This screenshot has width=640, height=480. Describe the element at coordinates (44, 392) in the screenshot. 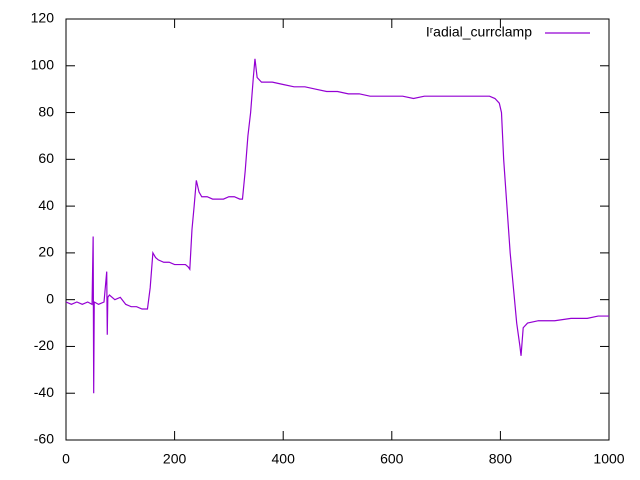

I see `y-tick-label: -40` at that location.